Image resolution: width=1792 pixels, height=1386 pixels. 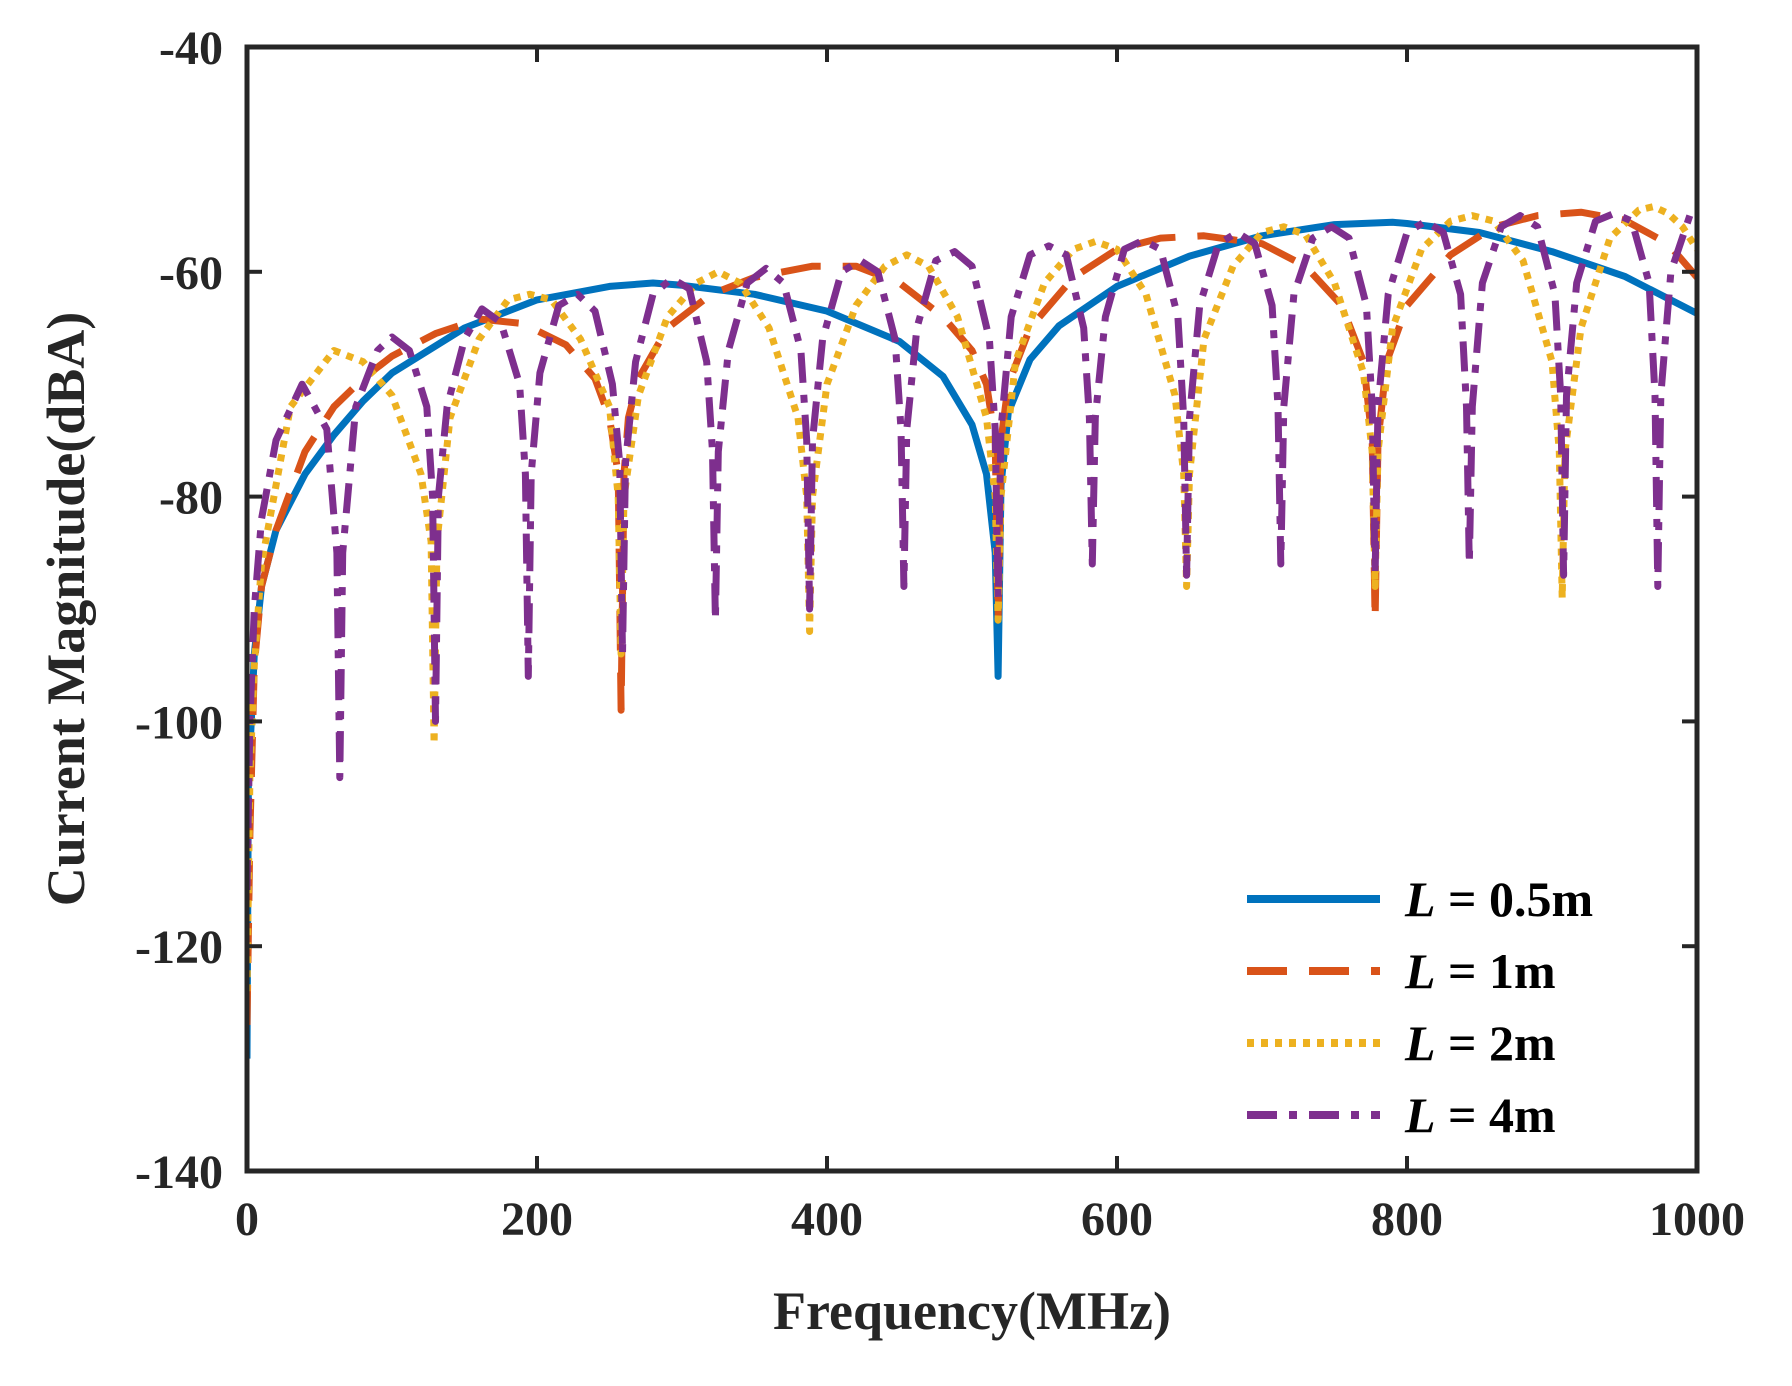 I want to click on legend-label-4: L = 4m, so click(x=1480, y=1115).